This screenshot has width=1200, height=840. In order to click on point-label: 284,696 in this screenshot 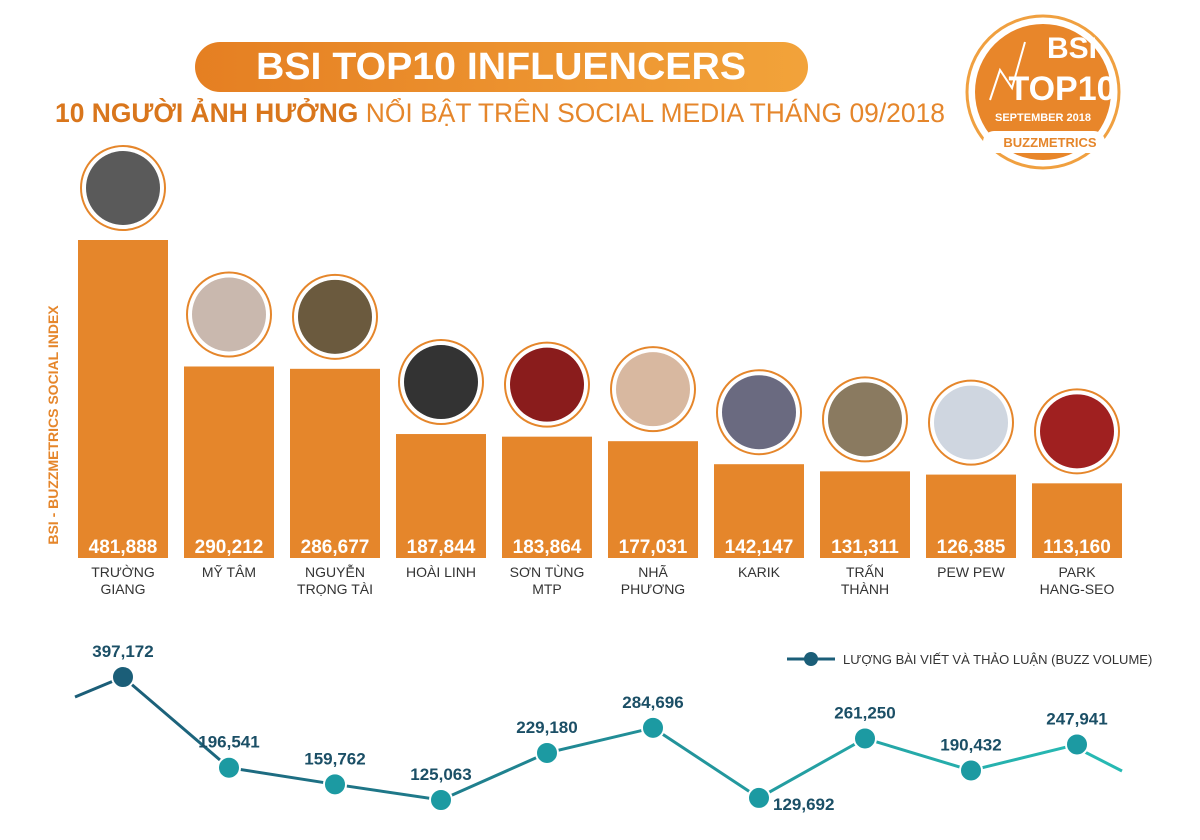, I will do `click(652, 702)`.